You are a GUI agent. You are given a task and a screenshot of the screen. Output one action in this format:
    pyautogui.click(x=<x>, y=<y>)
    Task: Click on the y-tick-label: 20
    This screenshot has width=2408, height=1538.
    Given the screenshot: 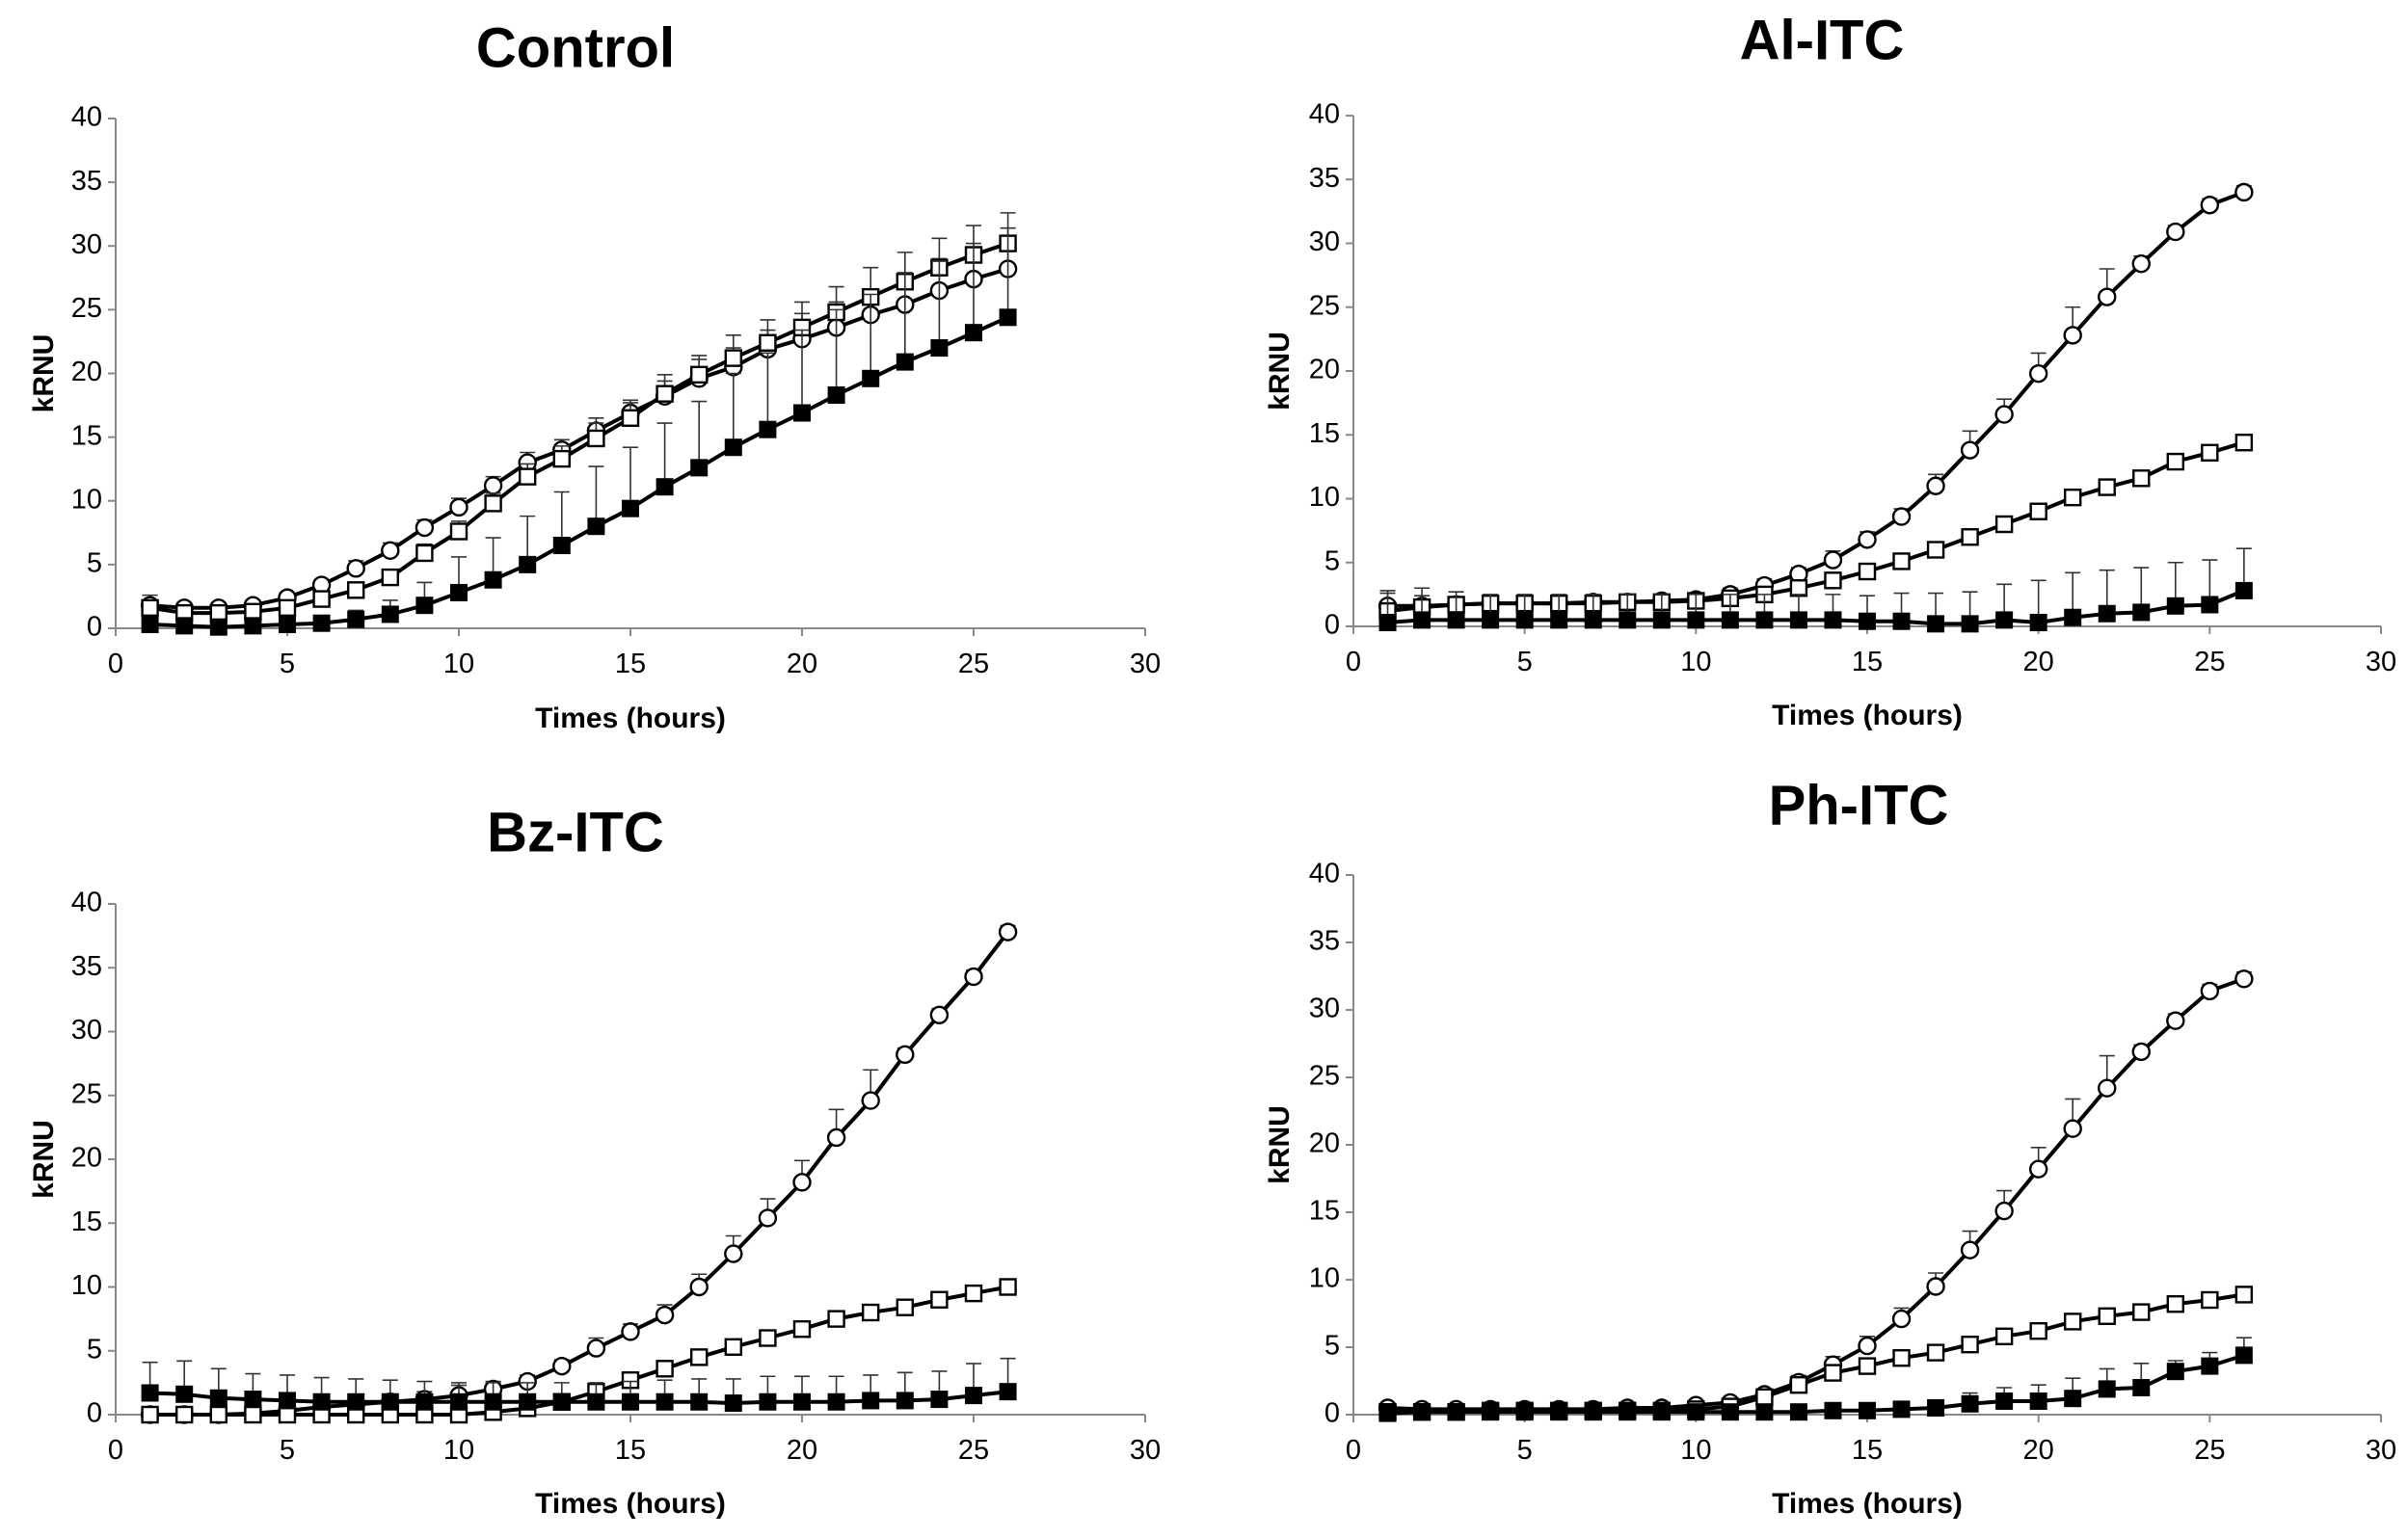 What is the action you would take?
    pyautogui.click(x=86, y=372)
    